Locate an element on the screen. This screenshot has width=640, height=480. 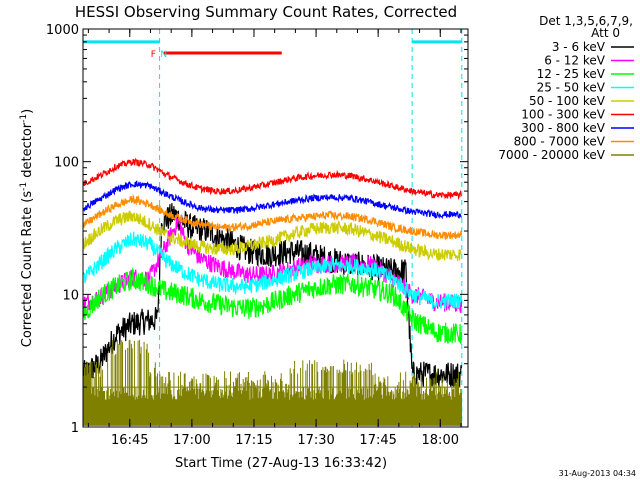
legend-label: 50 - 100 keV is located at coordinates (567, 101).